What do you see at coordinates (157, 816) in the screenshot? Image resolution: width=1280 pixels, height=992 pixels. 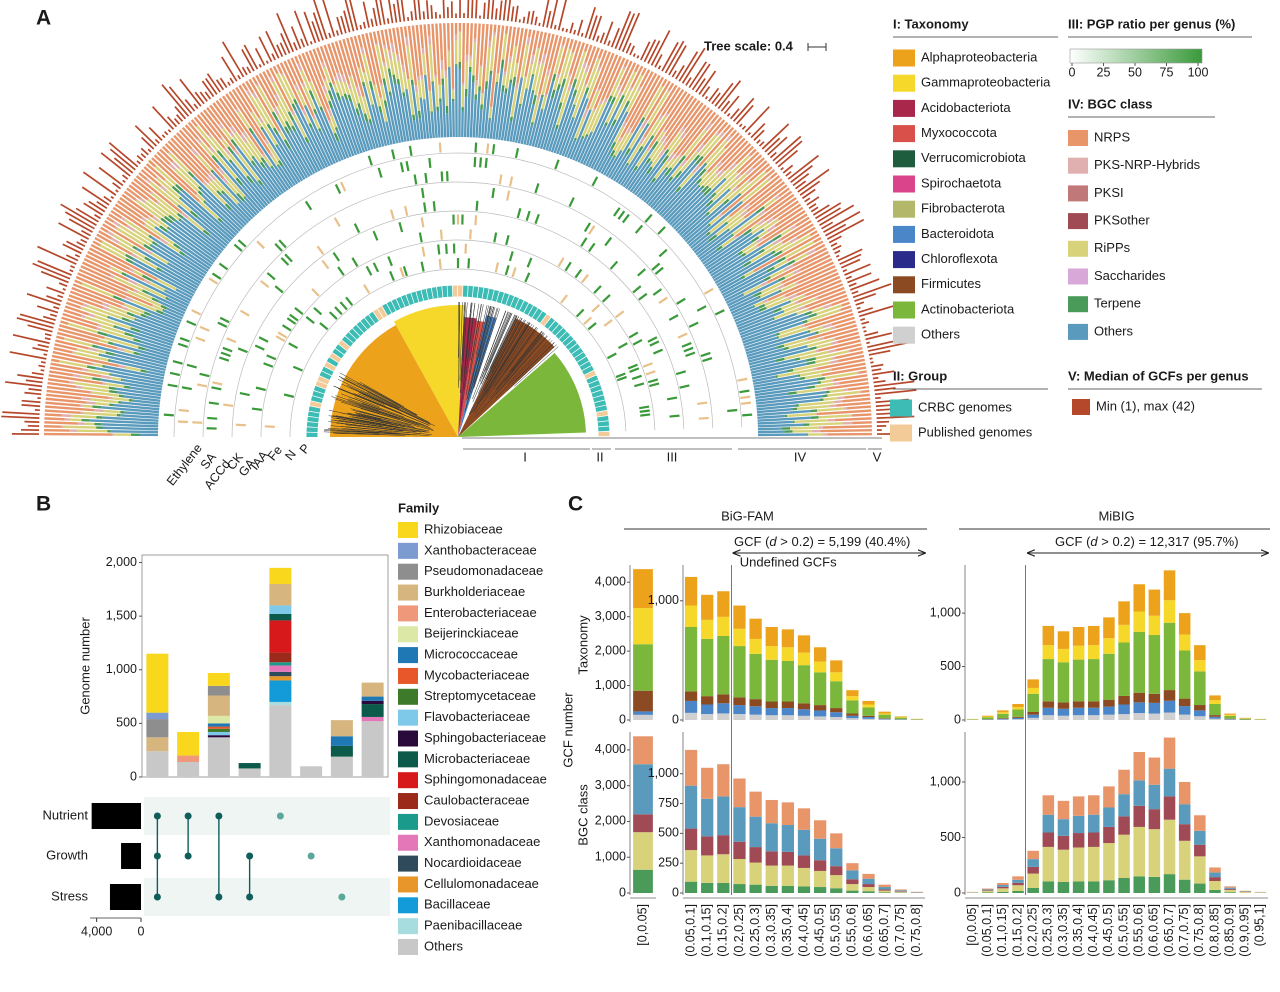 I see `matrix-dot` at bounding box center [157, 816].